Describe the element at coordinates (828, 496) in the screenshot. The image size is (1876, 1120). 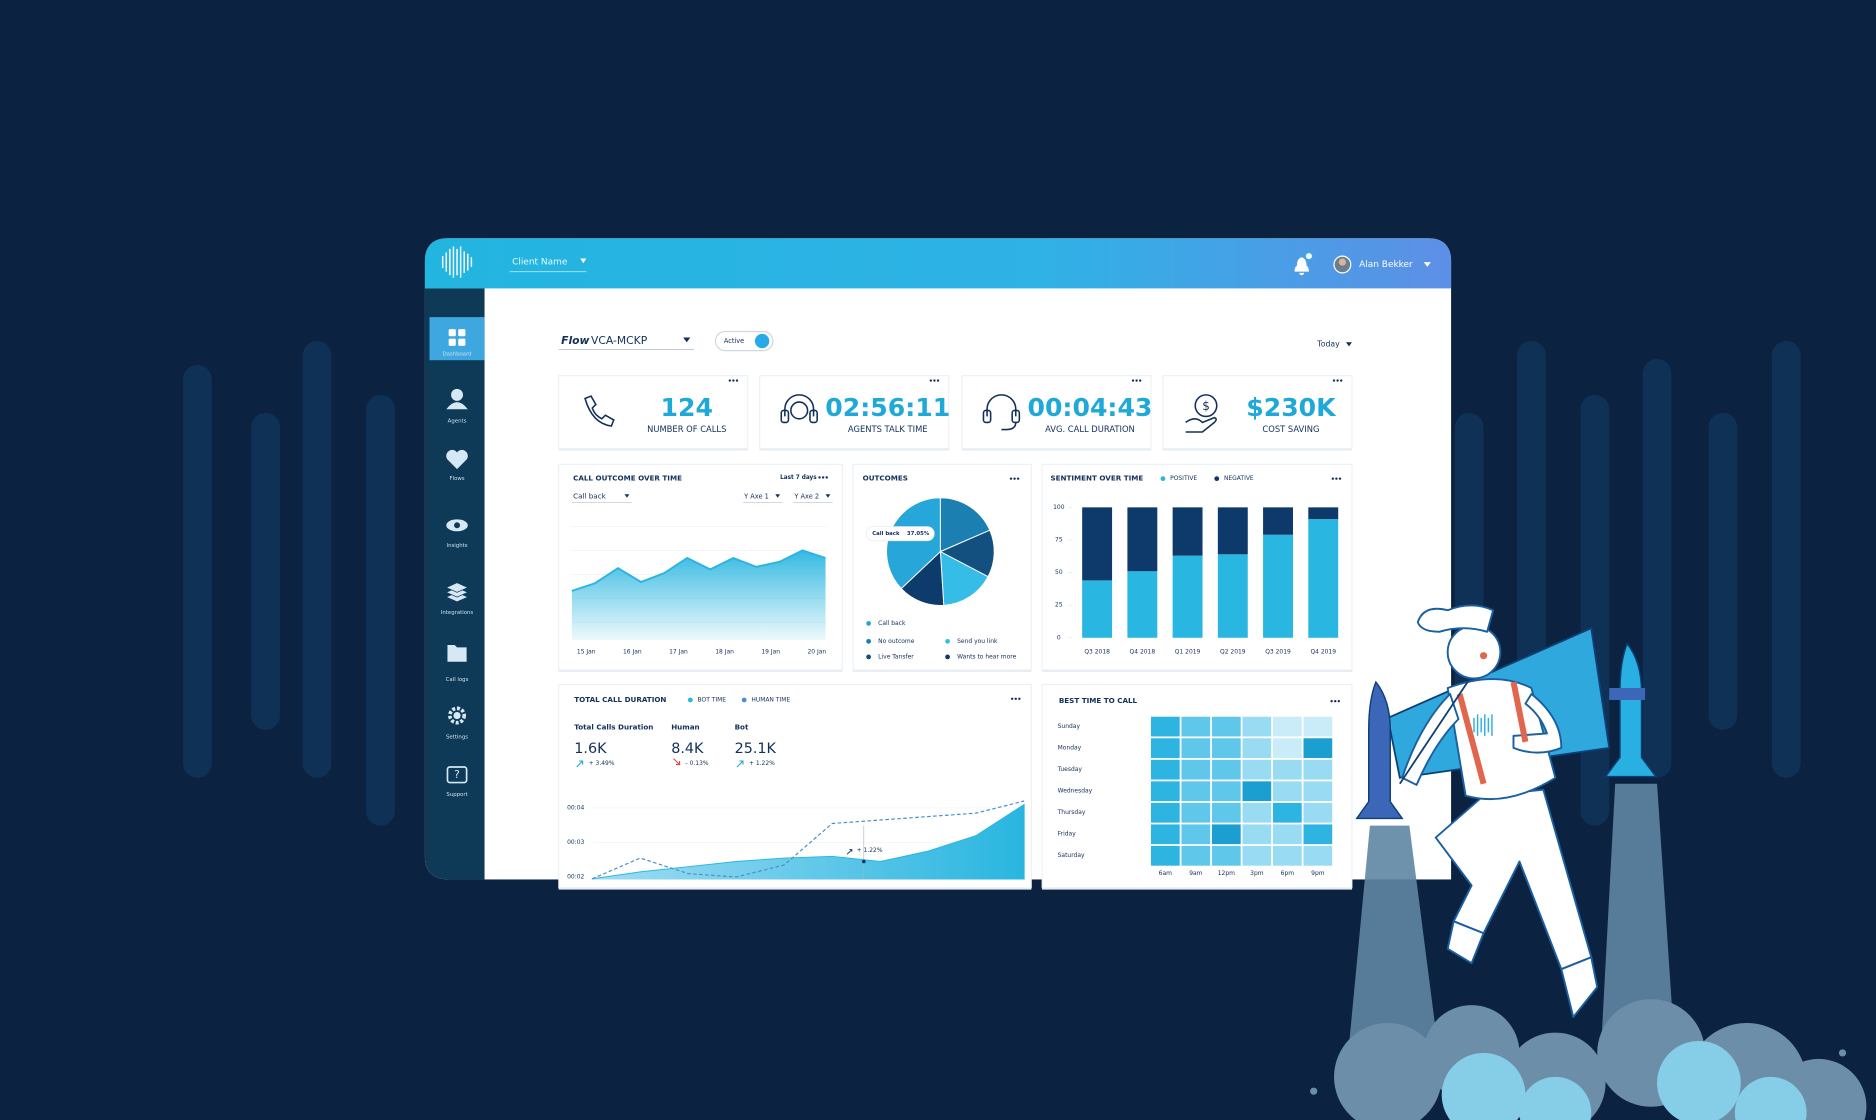
I see `axis-caret` at that location.